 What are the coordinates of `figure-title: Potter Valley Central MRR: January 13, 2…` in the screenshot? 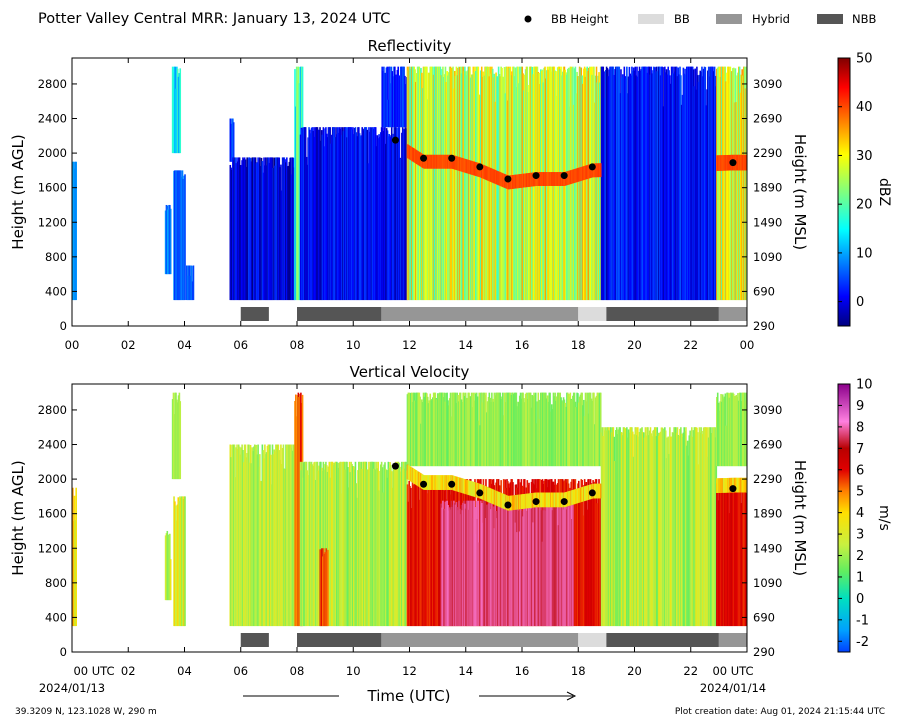 It's located at (214, 19).